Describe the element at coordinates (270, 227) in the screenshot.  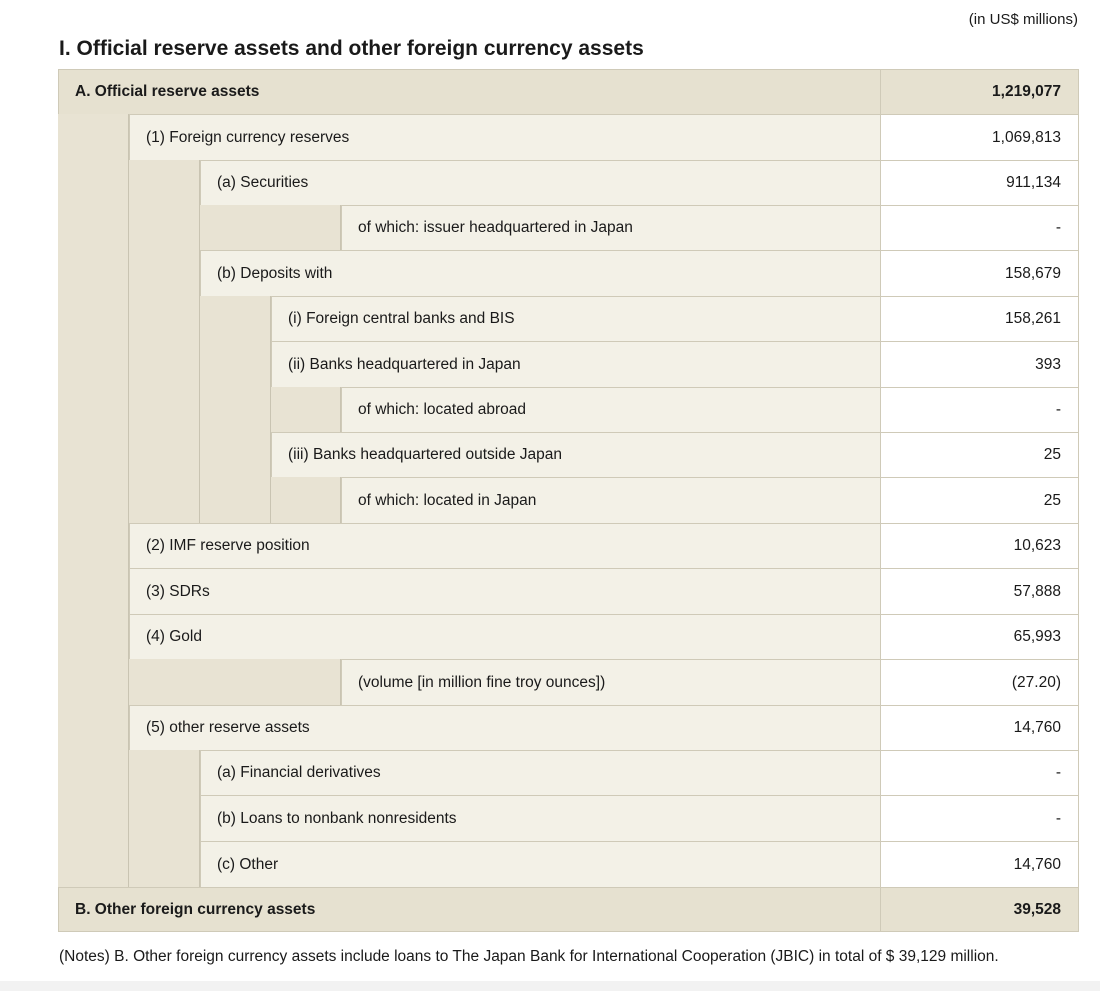
I see `indent-band-level-3-securities` at that location.